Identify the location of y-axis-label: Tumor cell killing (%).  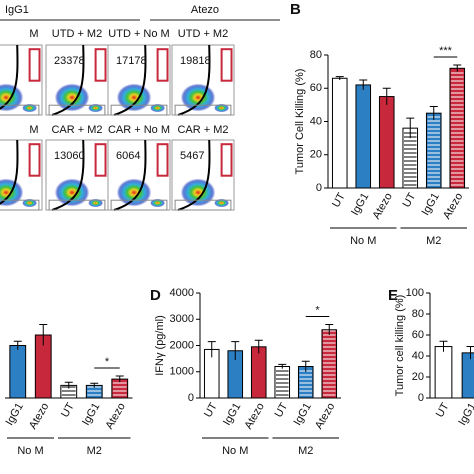
(400, 346).